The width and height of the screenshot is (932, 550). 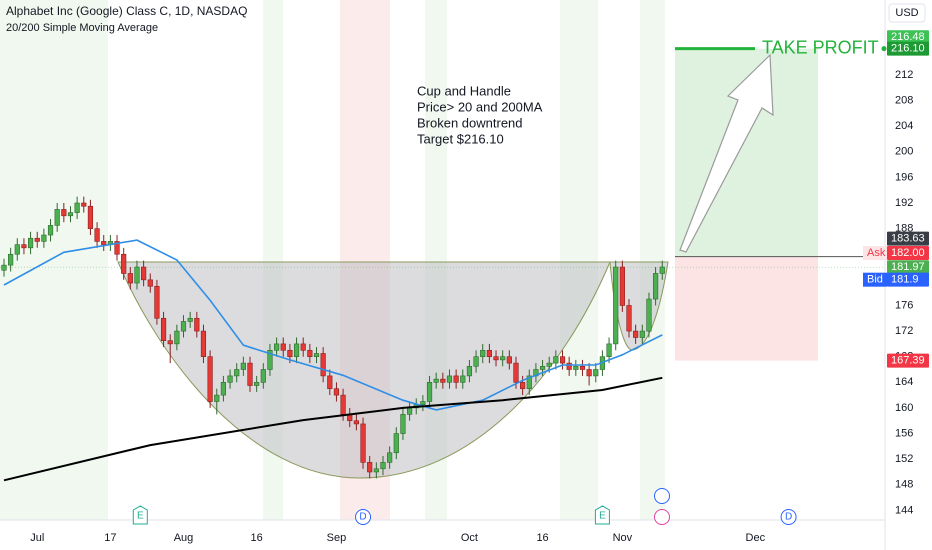 What do you see at coordinates (746, 308) in the screenshot?
I see `loss-zone` at bounding box center [746, 308].